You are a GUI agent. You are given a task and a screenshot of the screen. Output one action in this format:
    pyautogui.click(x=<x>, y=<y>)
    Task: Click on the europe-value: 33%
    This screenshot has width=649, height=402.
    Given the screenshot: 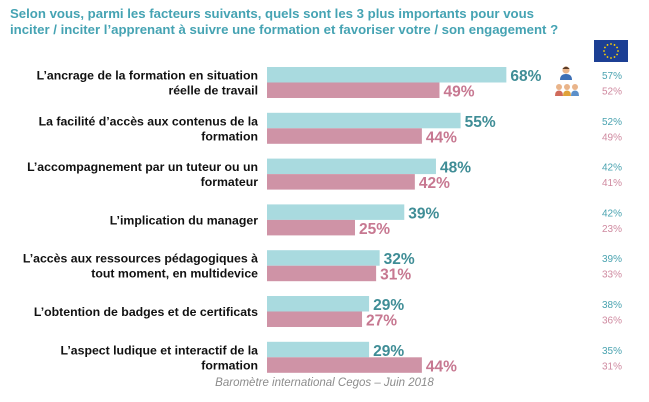 What is the action you would take?
    pyautogui.click(x=612, y=275)
    